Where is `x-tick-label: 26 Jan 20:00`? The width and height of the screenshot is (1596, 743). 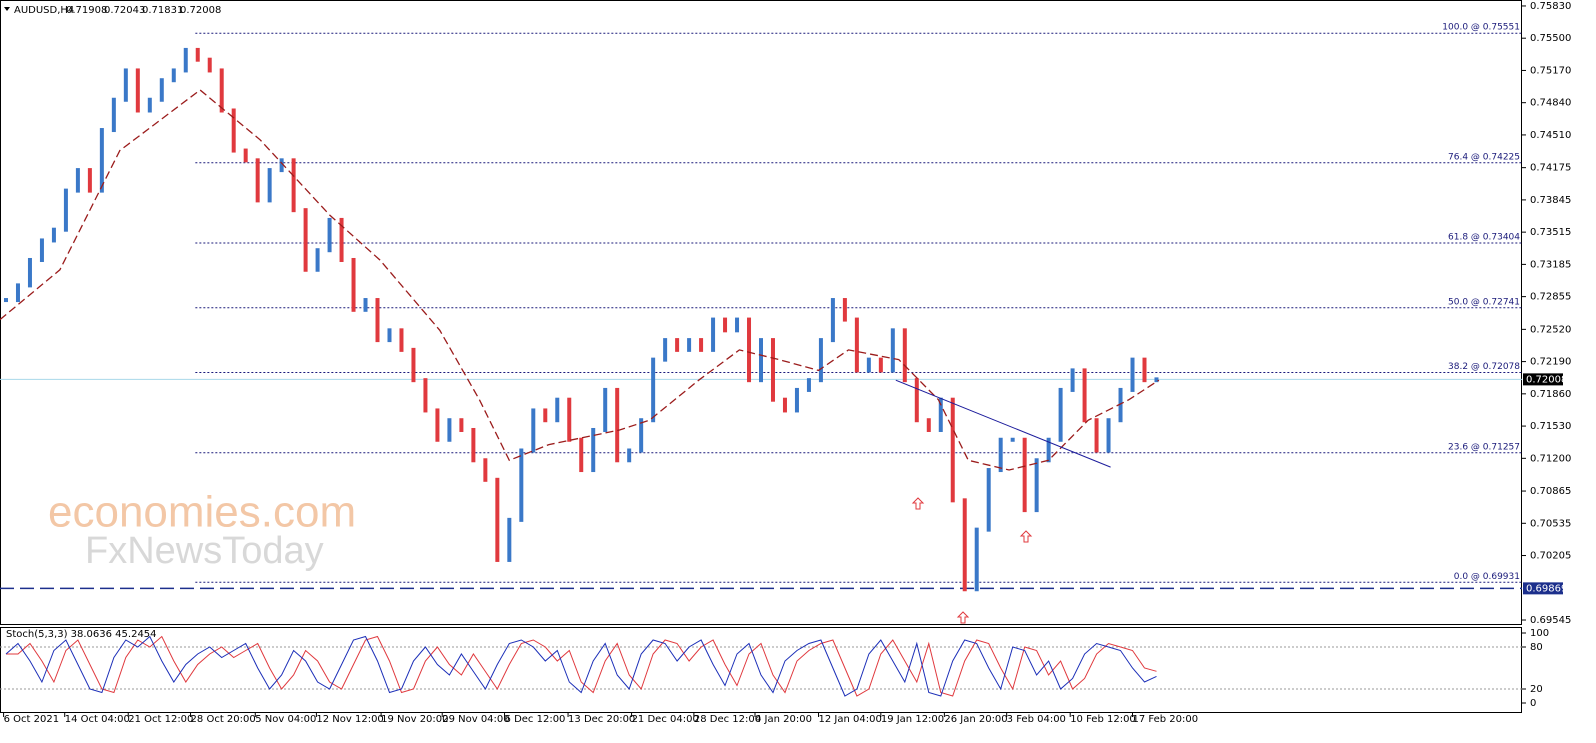
x-tick-label: 26 Jan 20:00 is located at coordinates (975, 719).